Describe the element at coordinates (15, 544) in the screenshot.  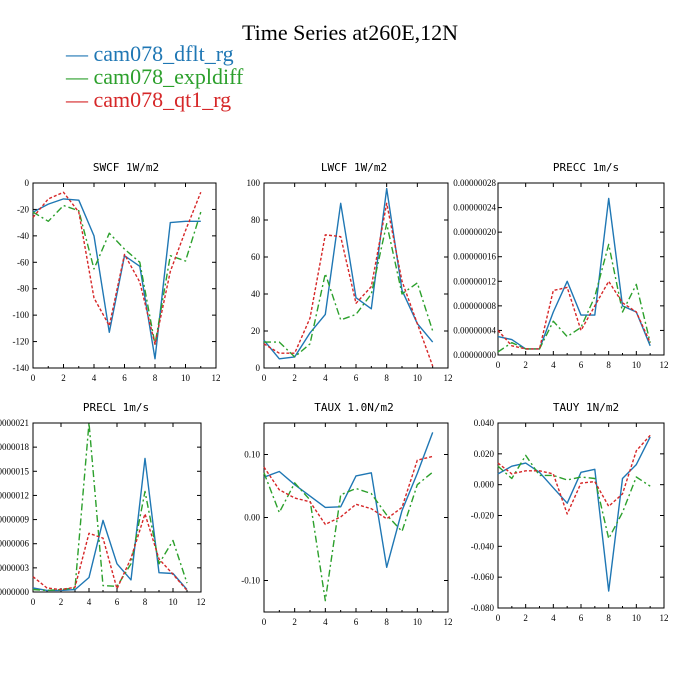
I see `y-tick-label: 0.00000006` at that location.